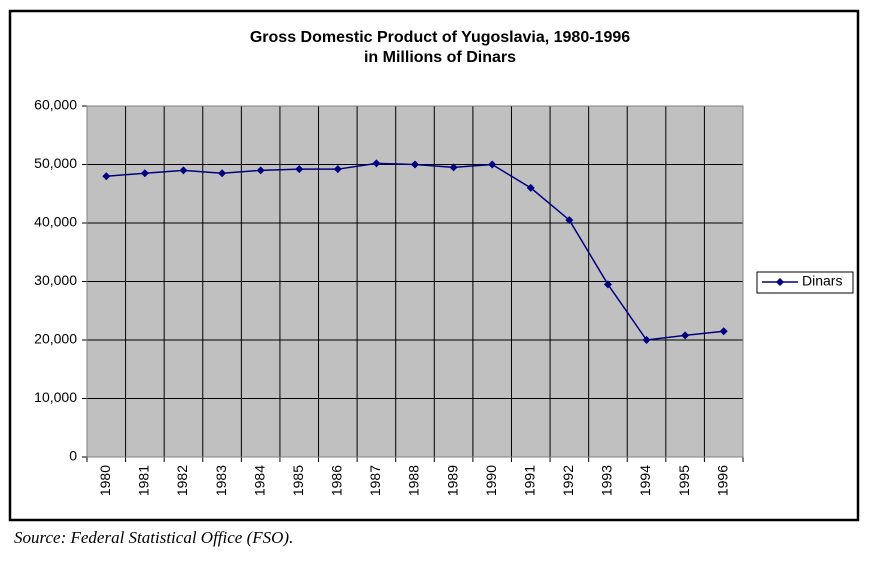  What do you see at coordinates (55, 339) in the screenshot?
I see `y-tick-label: 20,000` at bounding box center [55, 339].